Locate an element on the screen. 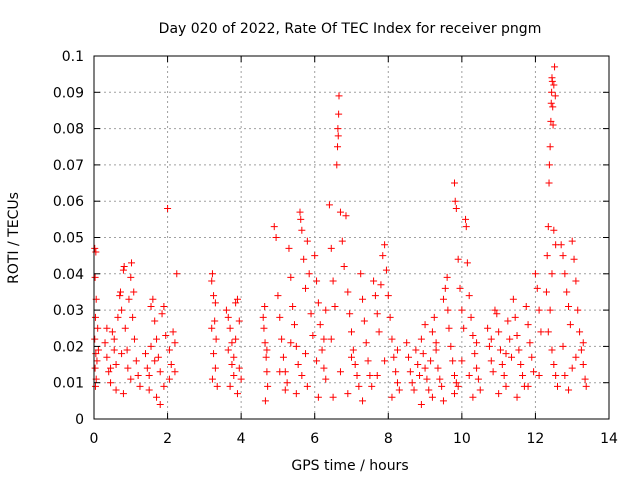  x-tick-label: 8 is located at coordinates (388, 439).